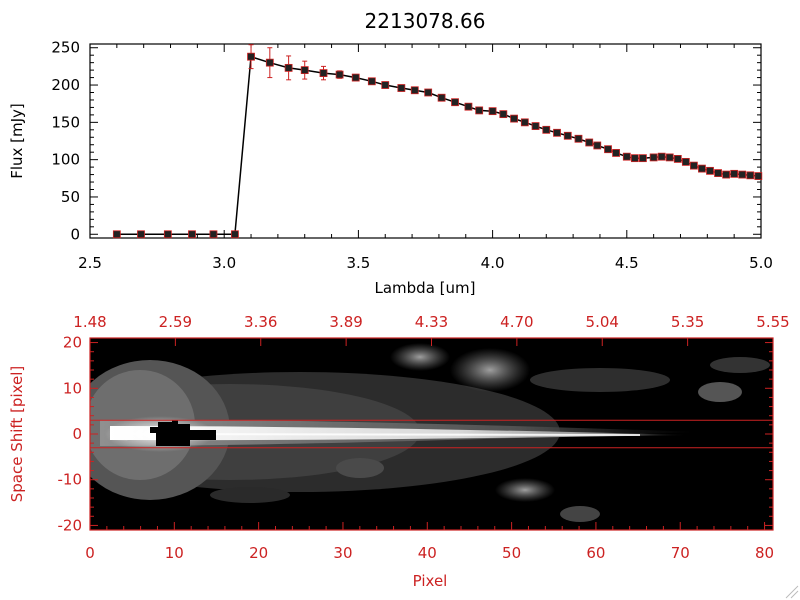 The width and height of the screenshot is (800, 600). I want to click on wavelength-tick-label: 5.04, so click(602, 322).